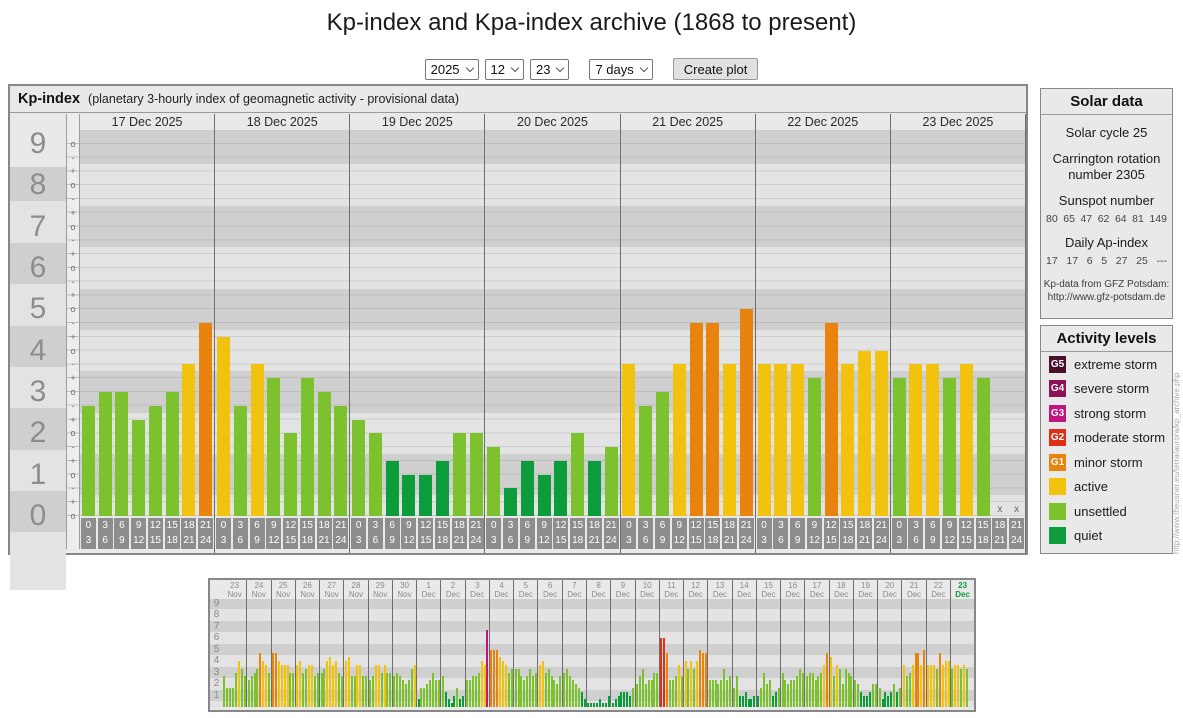 This screenshot has width=1183, height=718. Describe the element at coordinates (1052, 219) in the screenshot. I see `sunspot-value: 80` at that location.